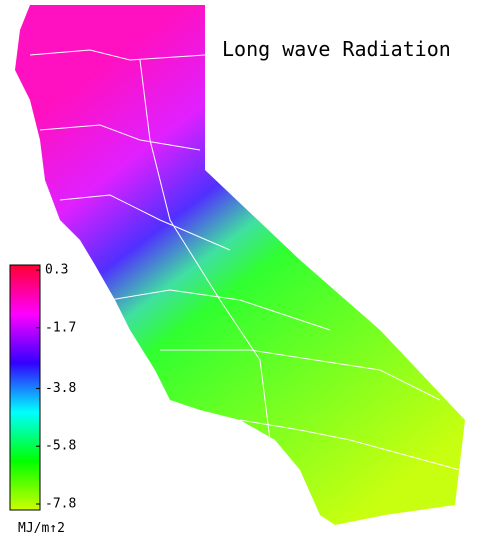  What do you see at coordinates (60, 446) in the screenshot?
I see `tick-label: -5.8` at bounding box center [60, 446].